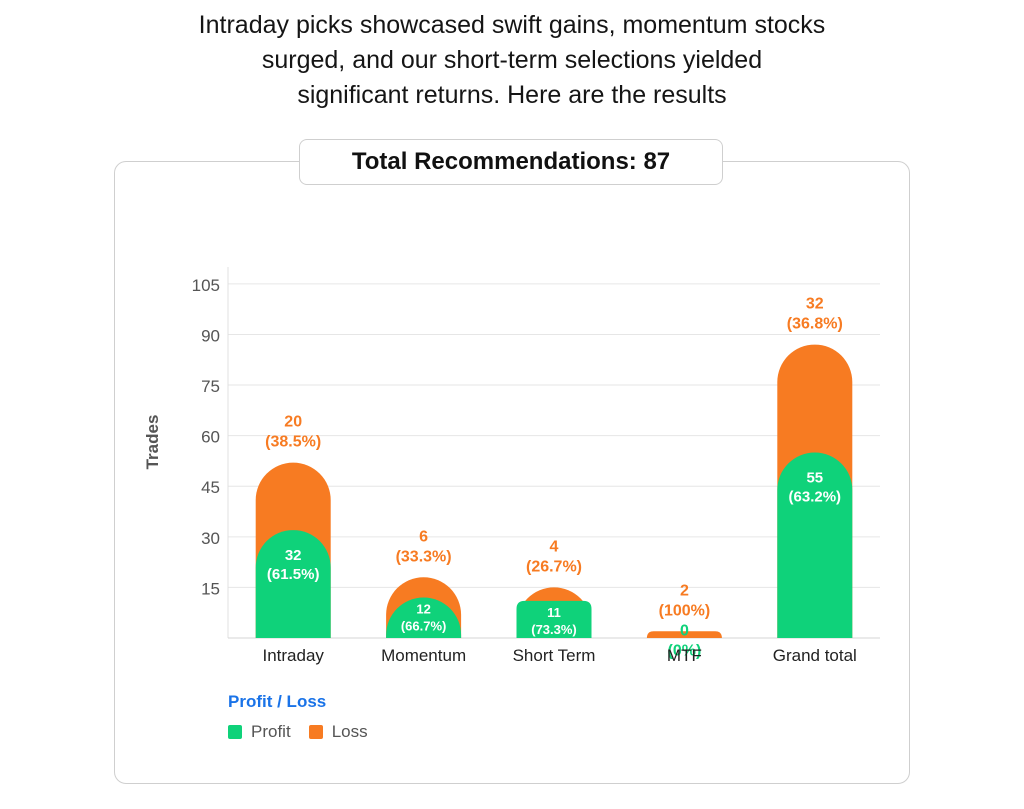 The width and height of the screenshot is (1024, 809). I want to click on data-label-profit-pct: (63.2%), so click(815, 497).